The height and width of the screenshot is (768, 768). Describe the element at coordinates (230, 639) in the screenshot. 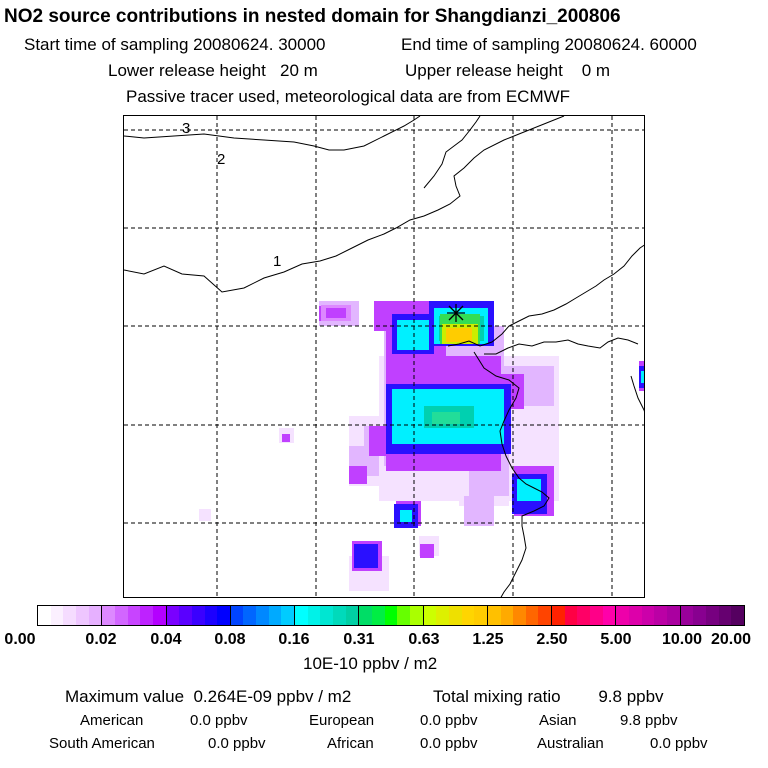

I see `scale-tick-label: 0.08` at that location.